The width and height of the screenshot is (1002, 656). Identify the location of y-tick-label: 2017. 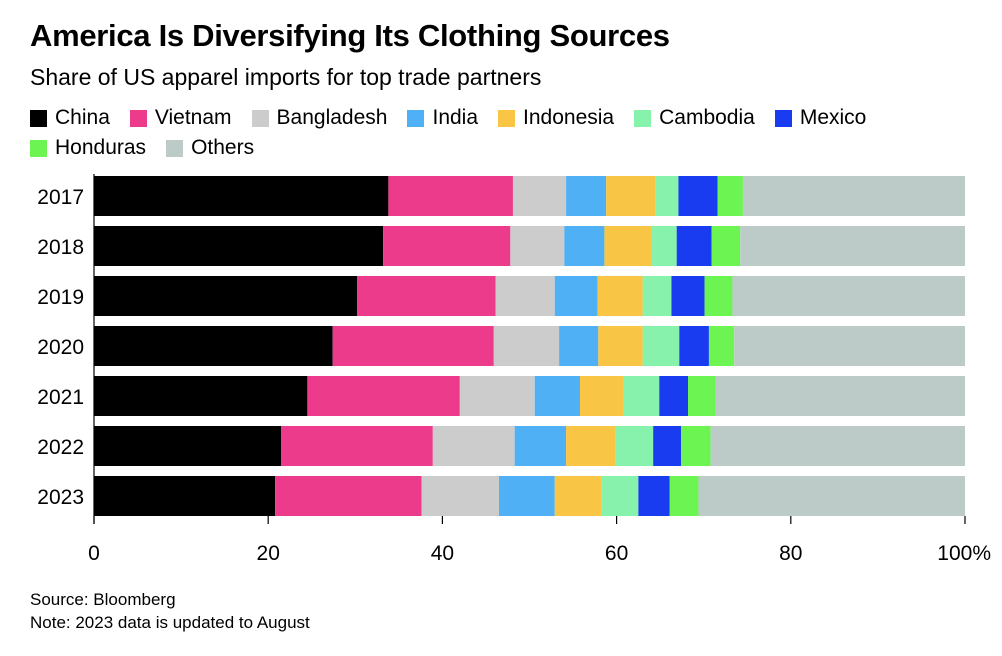
(60, 197).